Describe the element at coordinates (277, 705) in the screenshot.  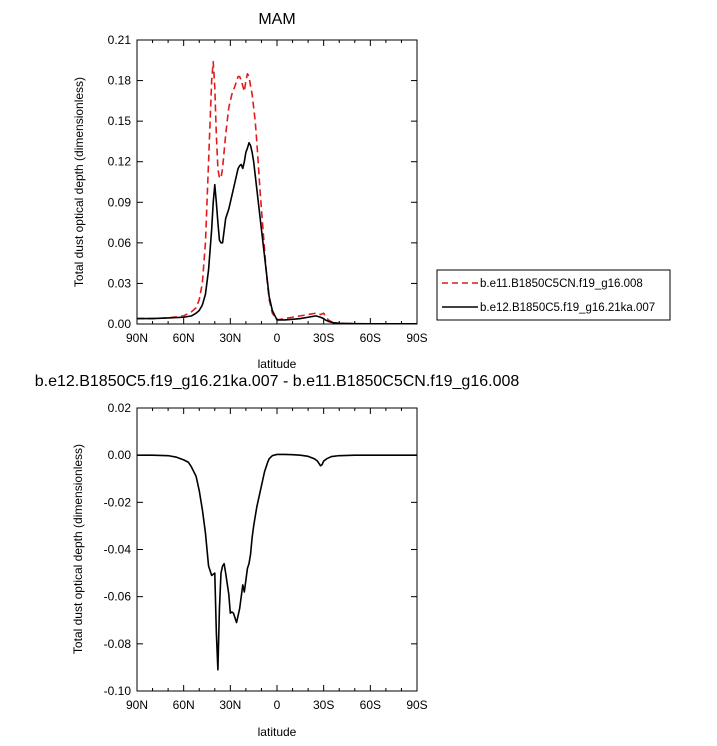
I see `bottom-x-tick-label: 0` at that location.